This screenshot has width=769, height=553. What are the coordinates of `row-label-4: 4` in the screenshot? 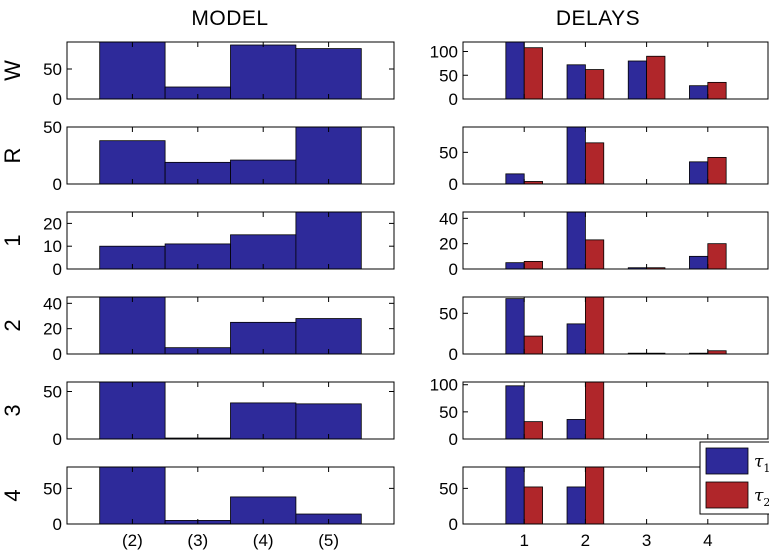 It's located at (12, 495).